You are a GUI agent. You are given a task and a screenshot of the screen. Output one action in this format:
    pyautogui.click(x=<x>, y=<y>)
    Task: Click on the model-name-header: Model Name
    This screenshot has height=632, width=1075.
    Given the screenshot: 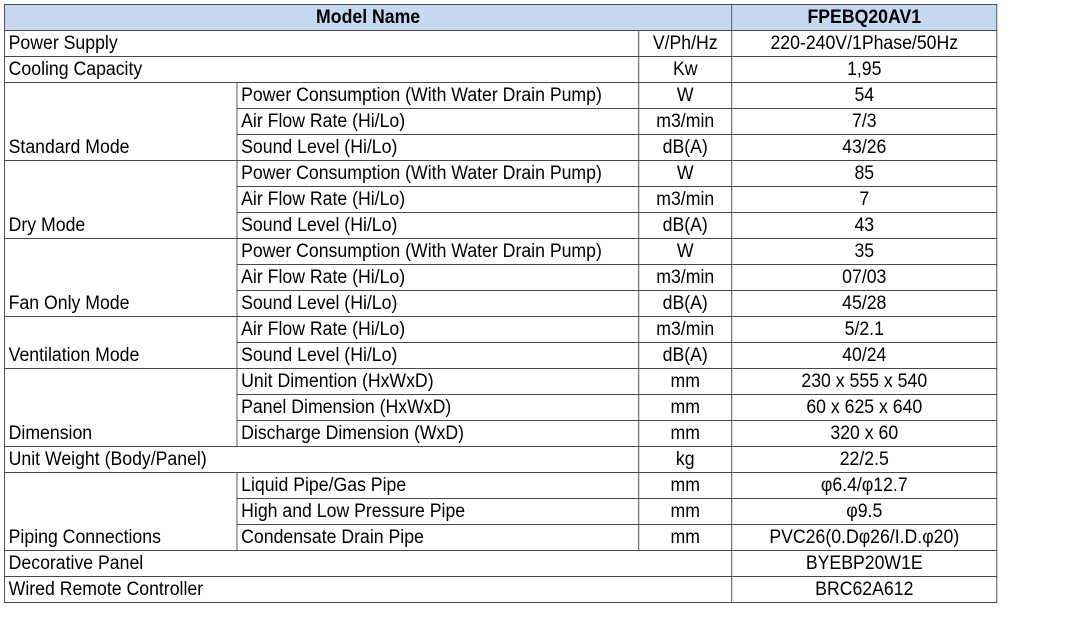 What is the action you would take?
    pyautogui.click(x=368, y=17)
    